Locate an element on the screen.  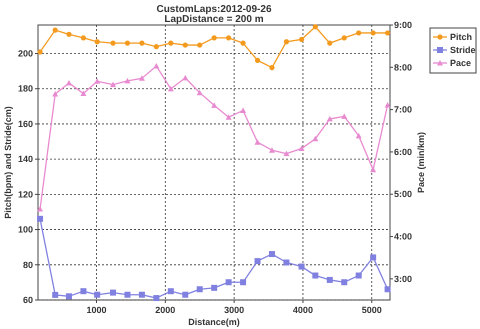
y-tick-label: 180 is located at coordinates (25, 89).